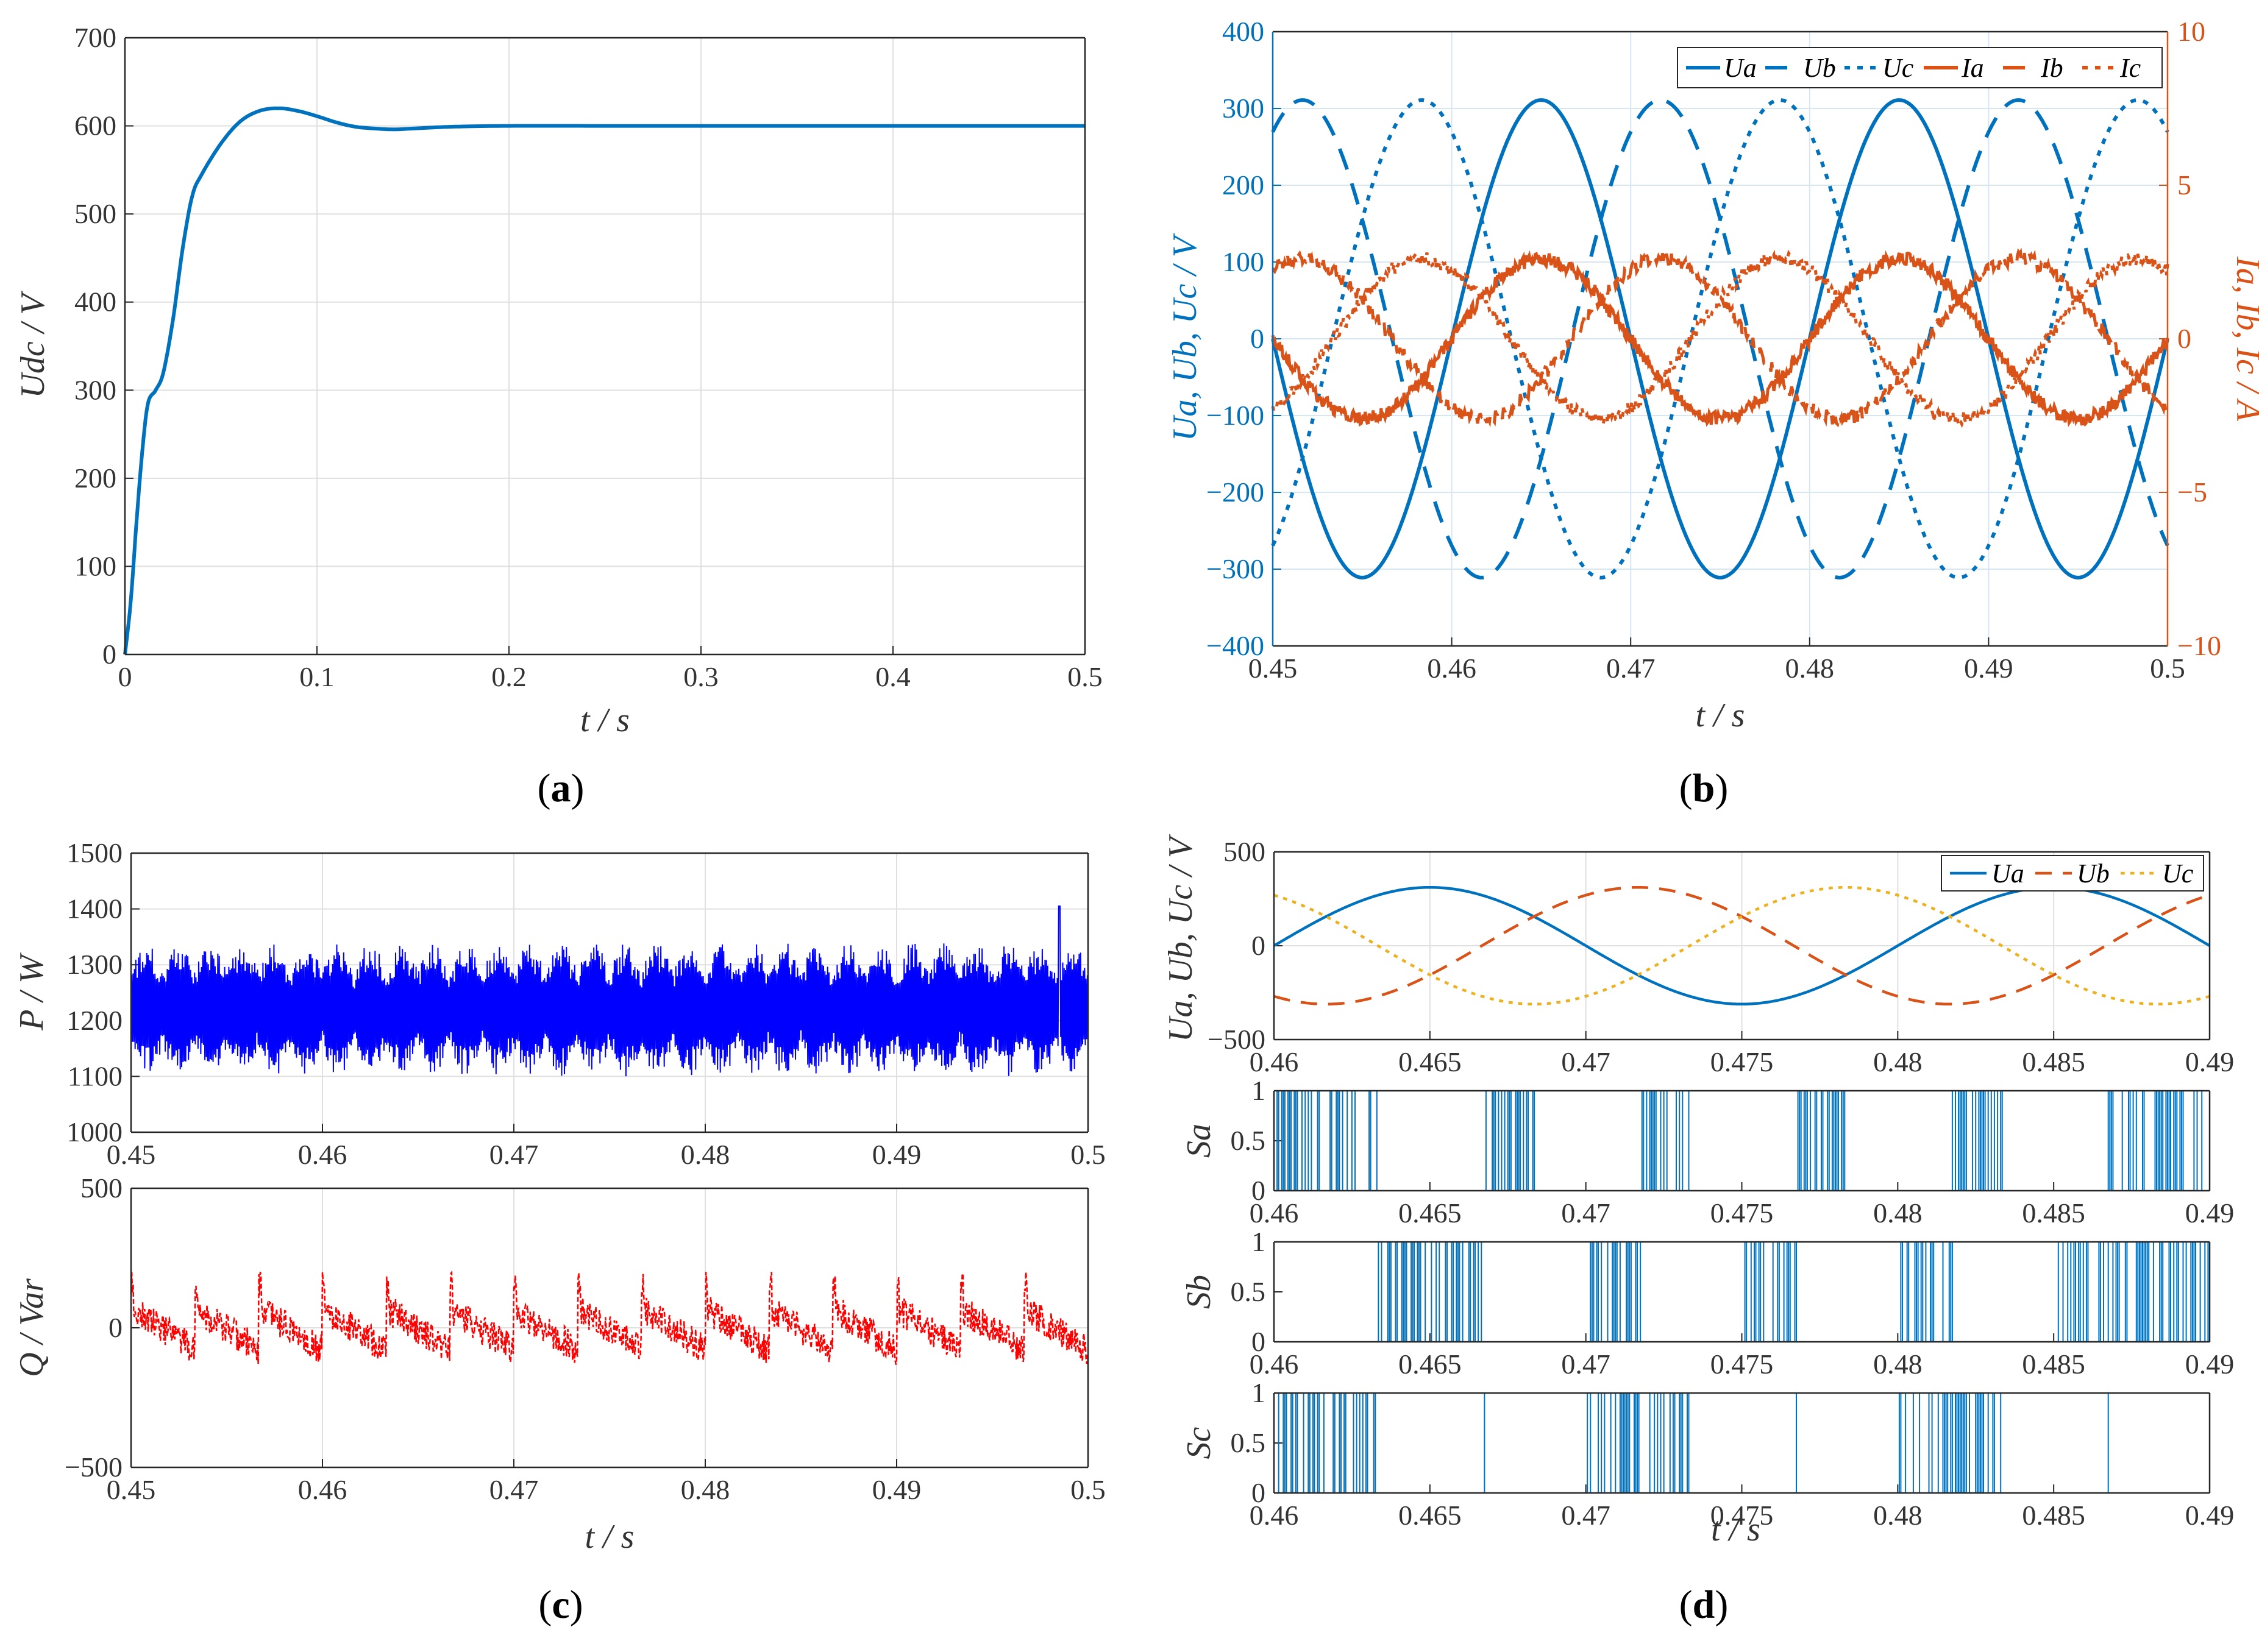 This screenshot has height=1652, width=2259. Describe the element at coordinates (560, 1605) in the screenshot. I see `panel-label-letter: c` at that location.